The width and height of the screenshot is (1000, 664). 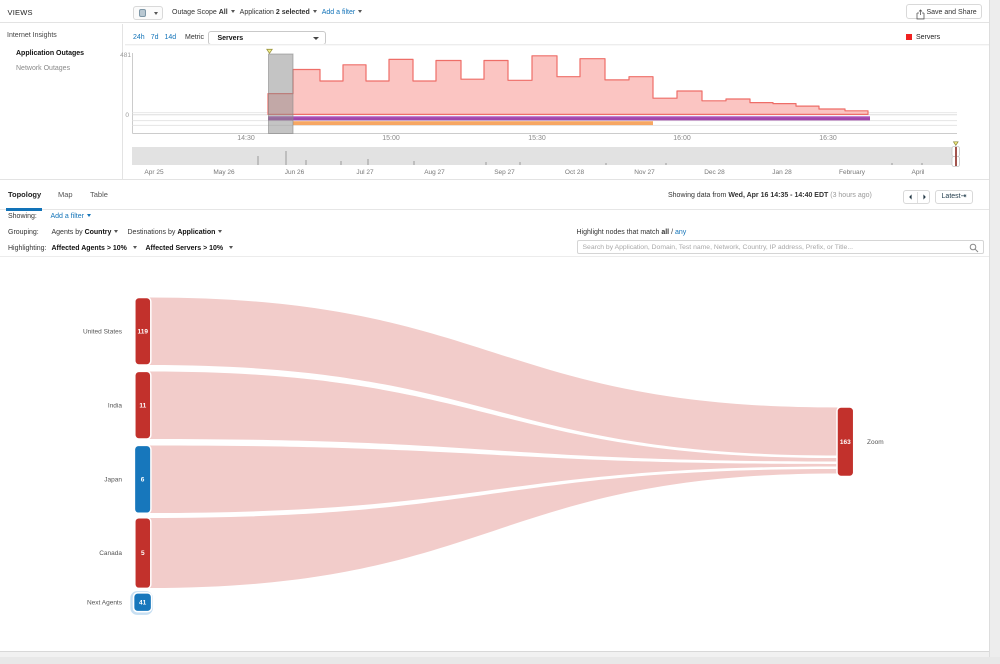 I want to click on svg-text: 6, so click(x=143, y=480).